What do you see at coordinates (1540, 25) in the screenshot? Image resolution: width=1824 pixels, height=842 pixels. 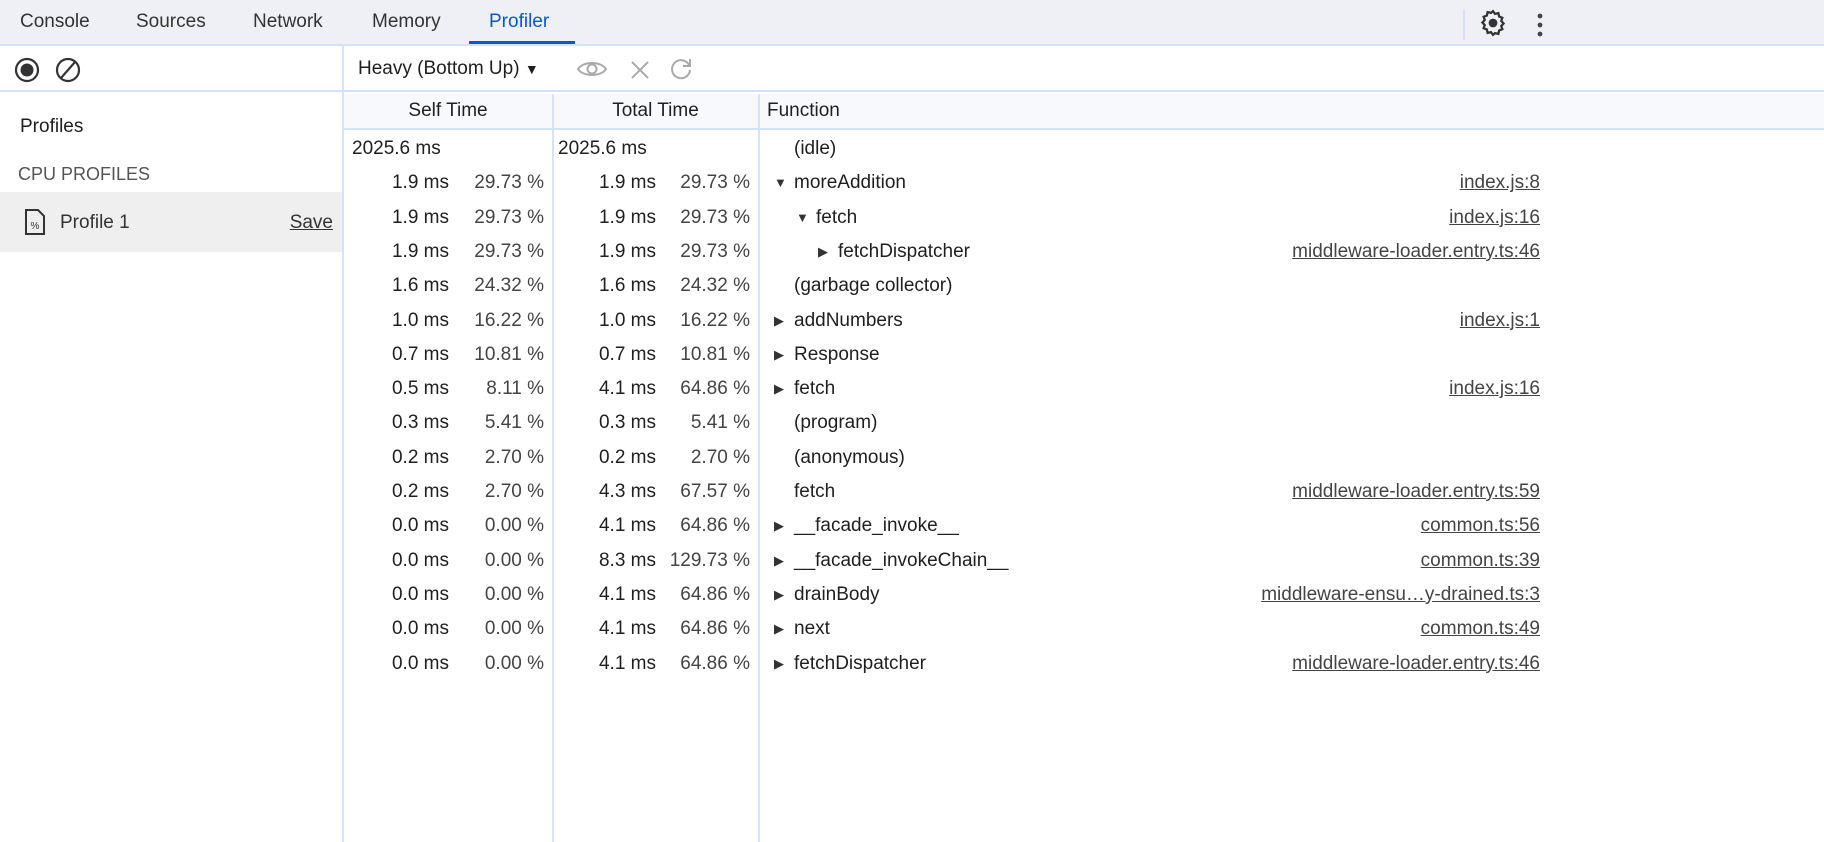 I see `more-options-icon` at bounding box center [1540, 25].